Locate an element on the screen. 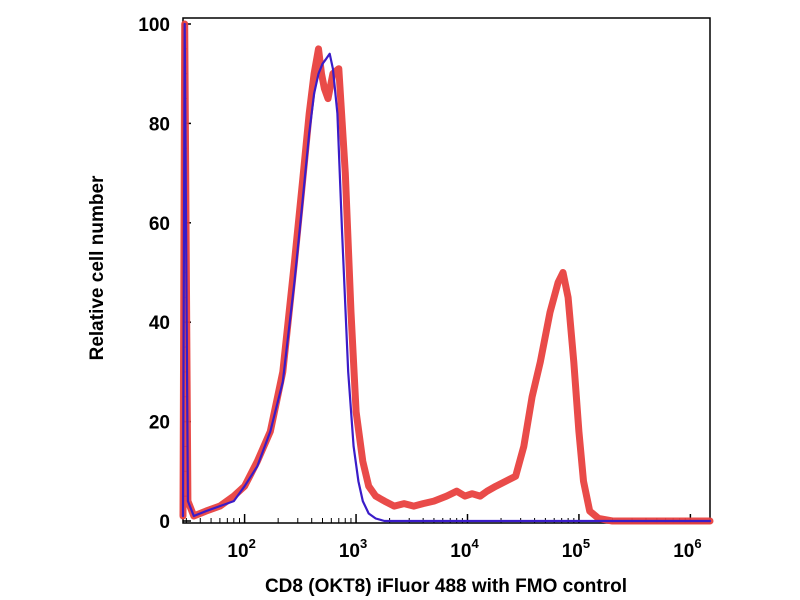 The height and width of the screenshot is (600, 800). x-tick-label: 10³ is located at coordinates (353, 549).